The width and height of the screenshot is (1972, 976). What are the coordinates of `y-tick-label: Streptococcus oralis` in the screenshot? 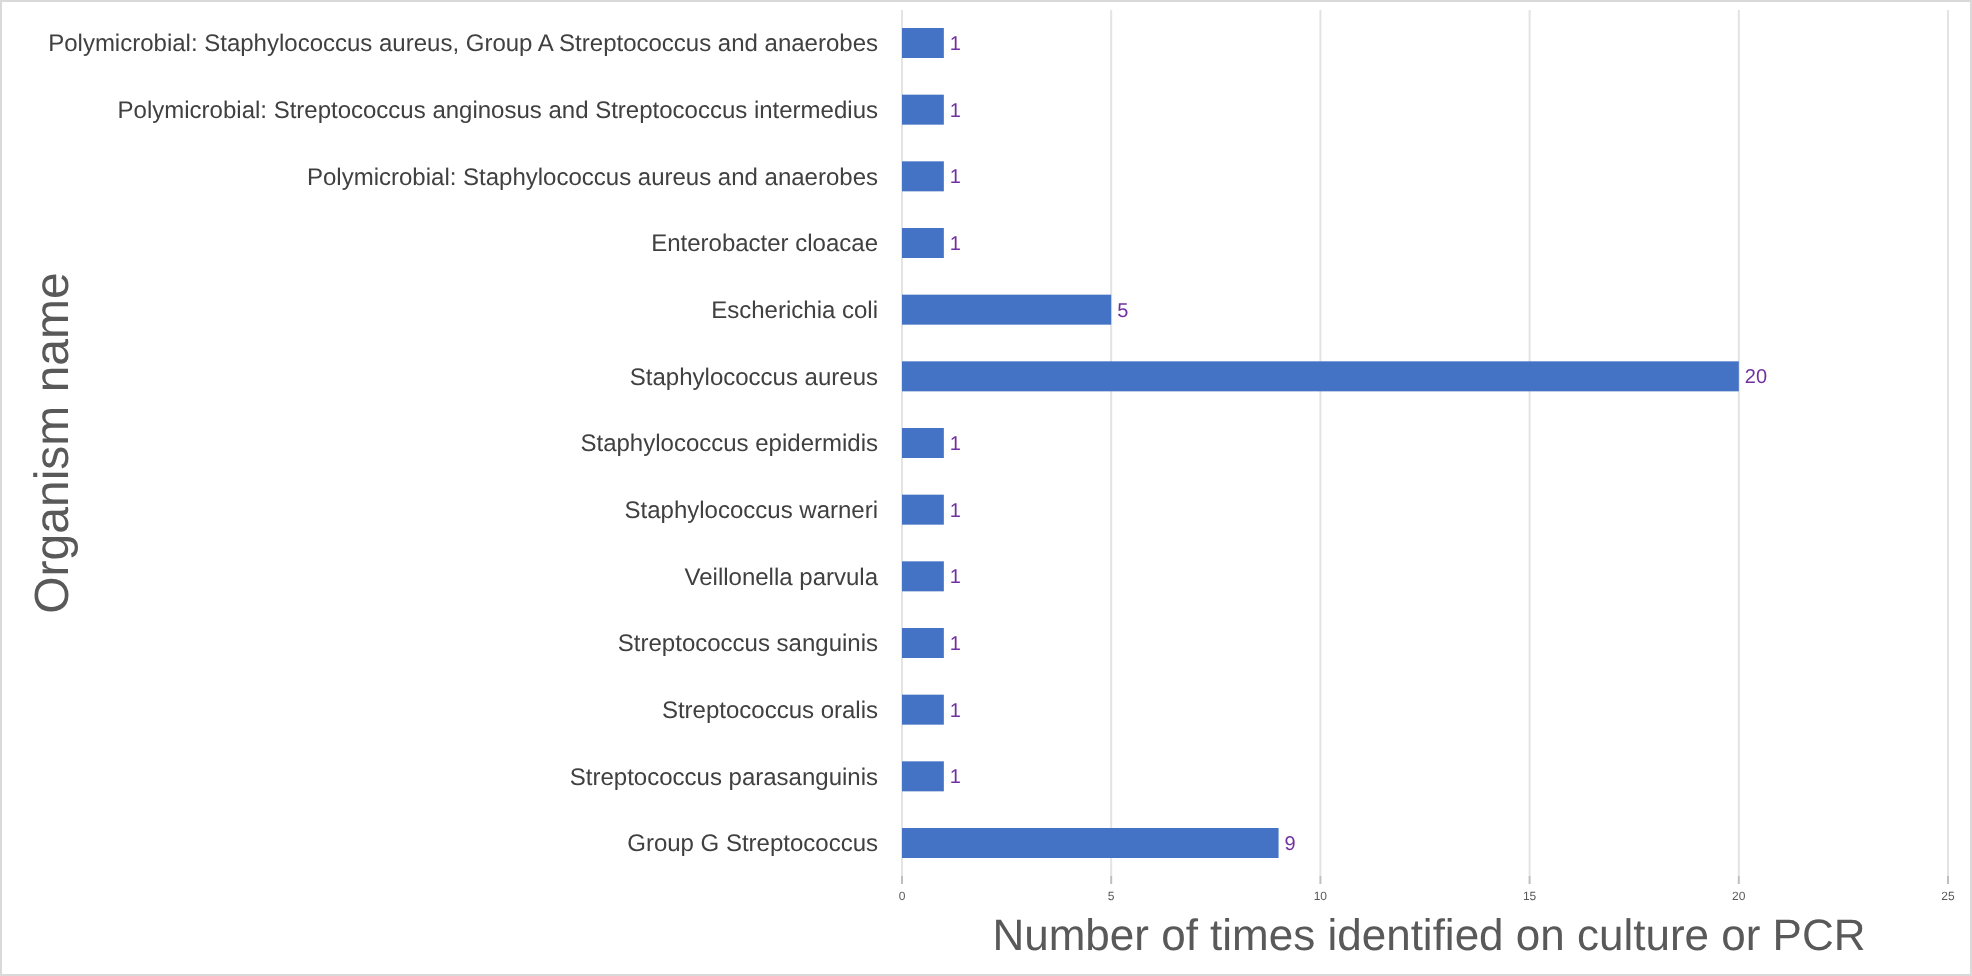 It's located at (769, 710).